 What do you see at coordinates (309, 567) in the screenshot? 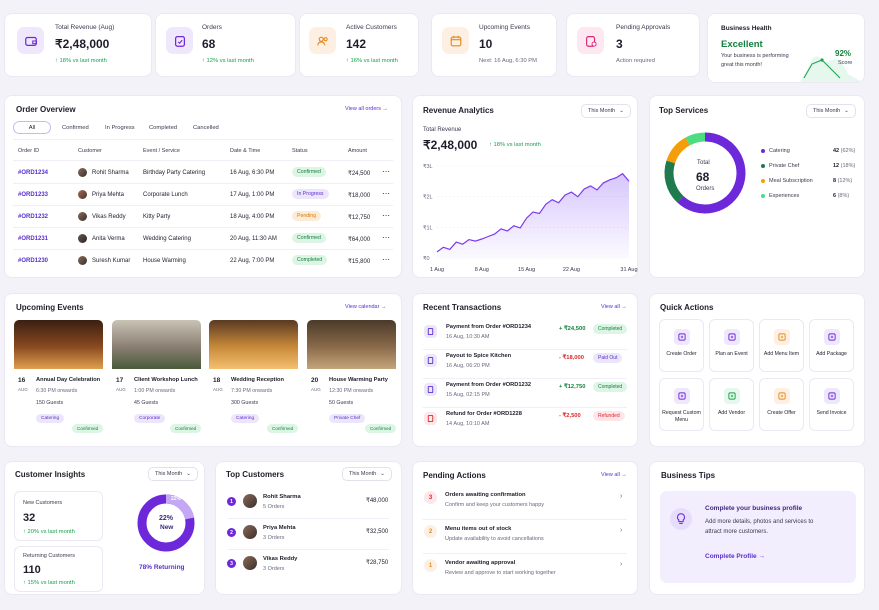
I see `top-customer-row: 3 Vikas Reddy 3 Orders ₹28,750` at bounding box center [309, 567].